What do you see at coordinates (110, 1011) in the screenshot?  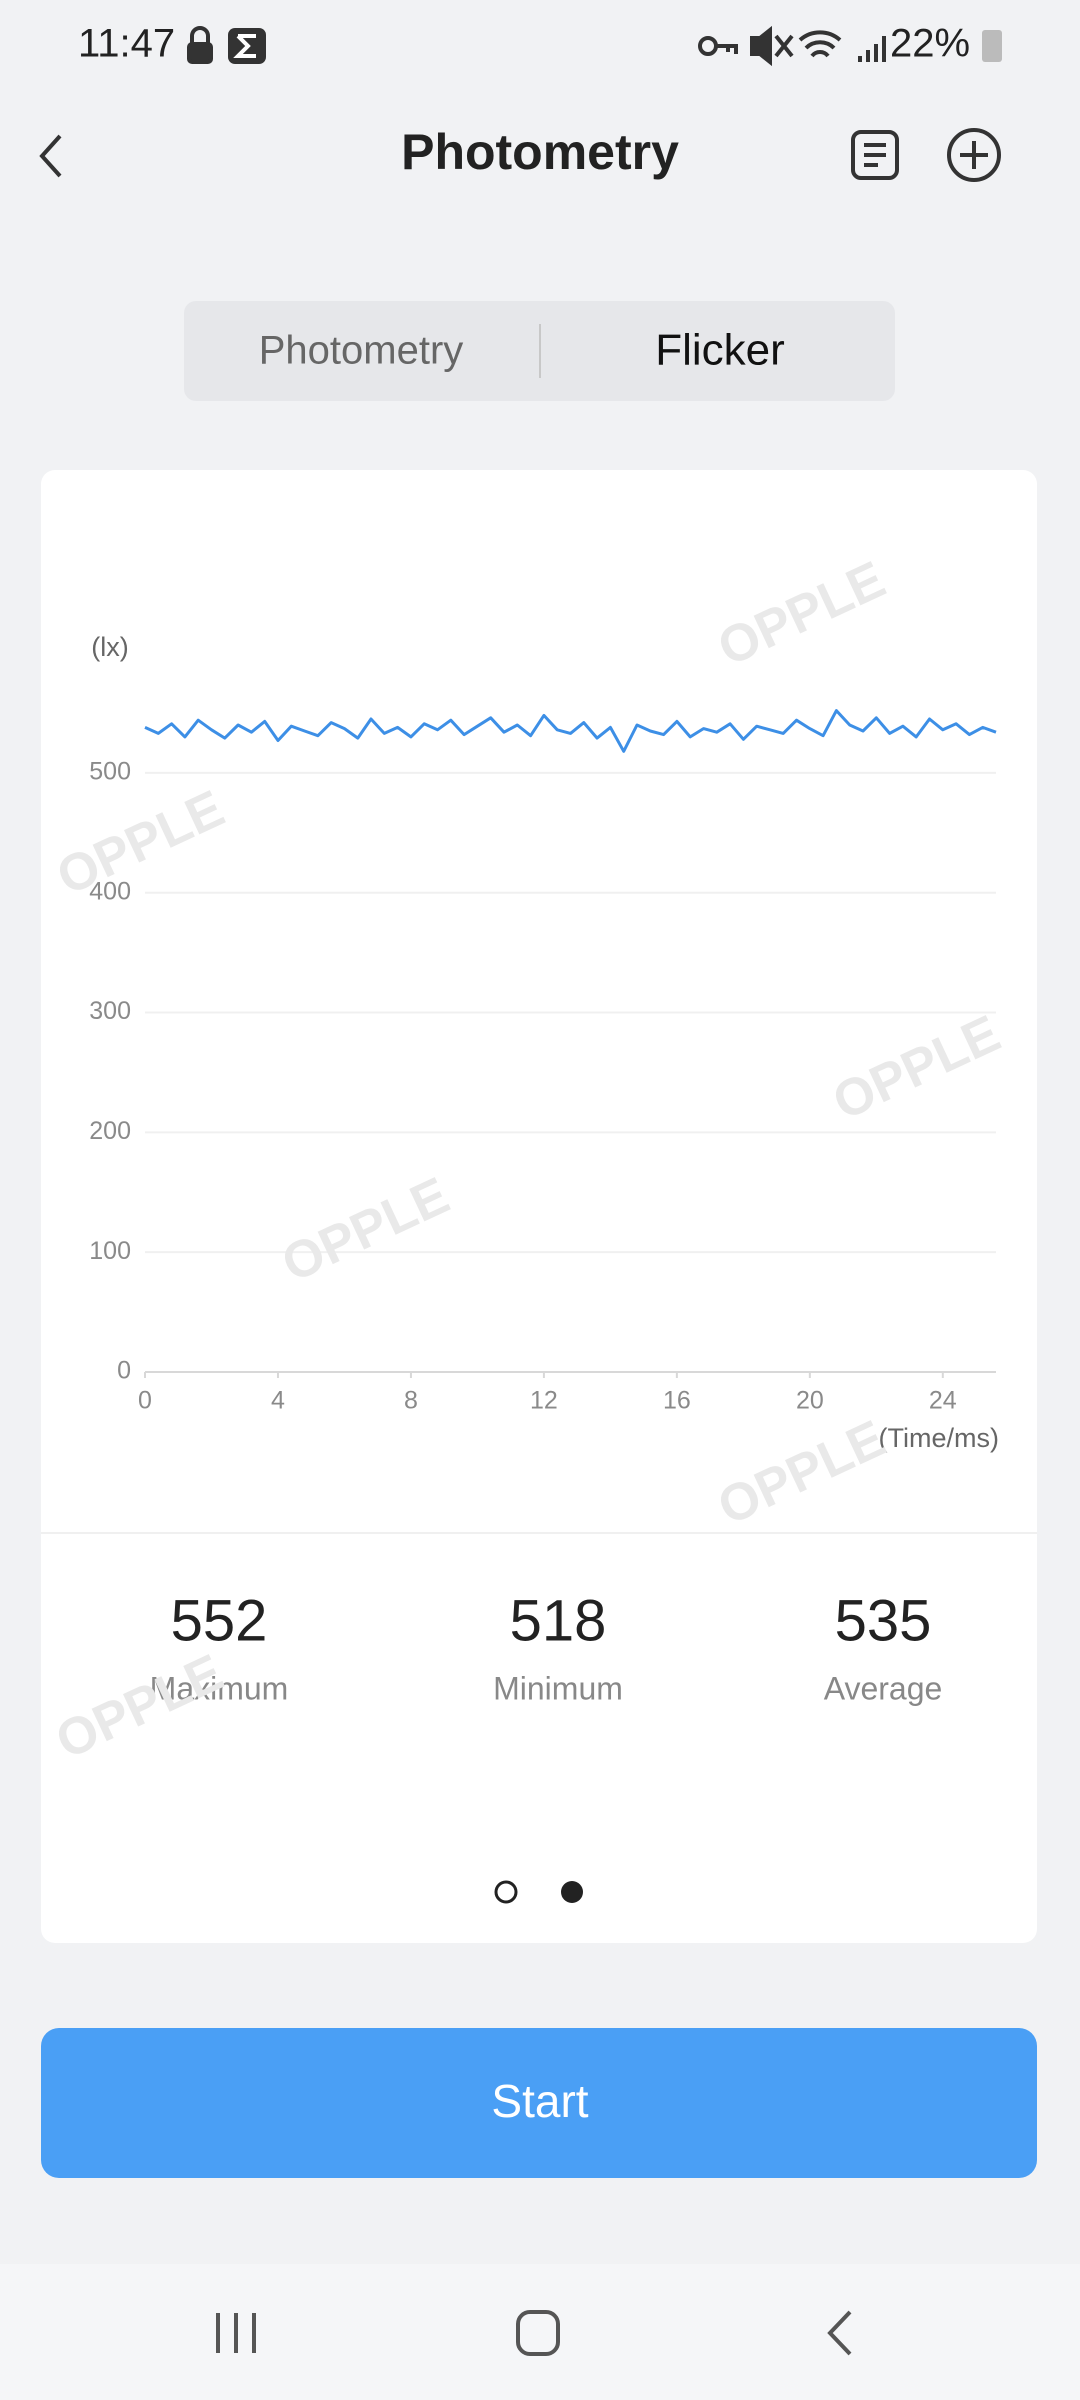 I see `y-tick-label: 300` at bounding box center [110, 1011].